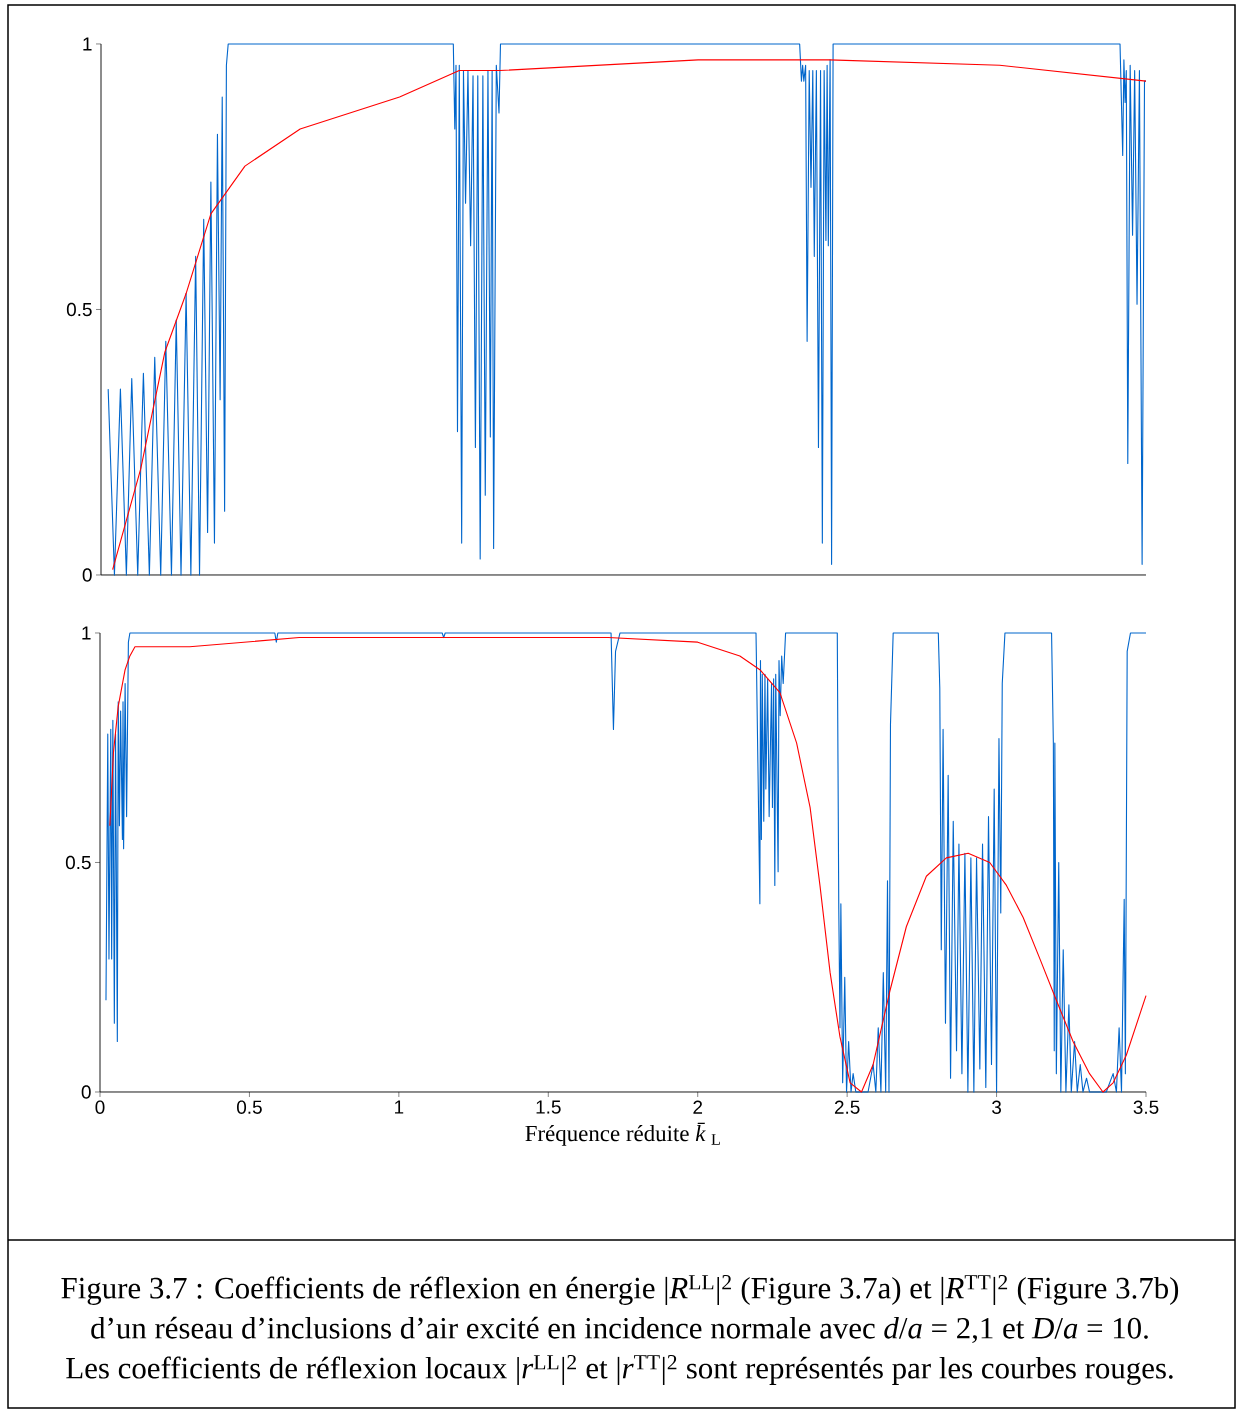  Describe the element at coordinates (698, 1107) in the screenshot. I see `x-tick-label: 2` at that location.